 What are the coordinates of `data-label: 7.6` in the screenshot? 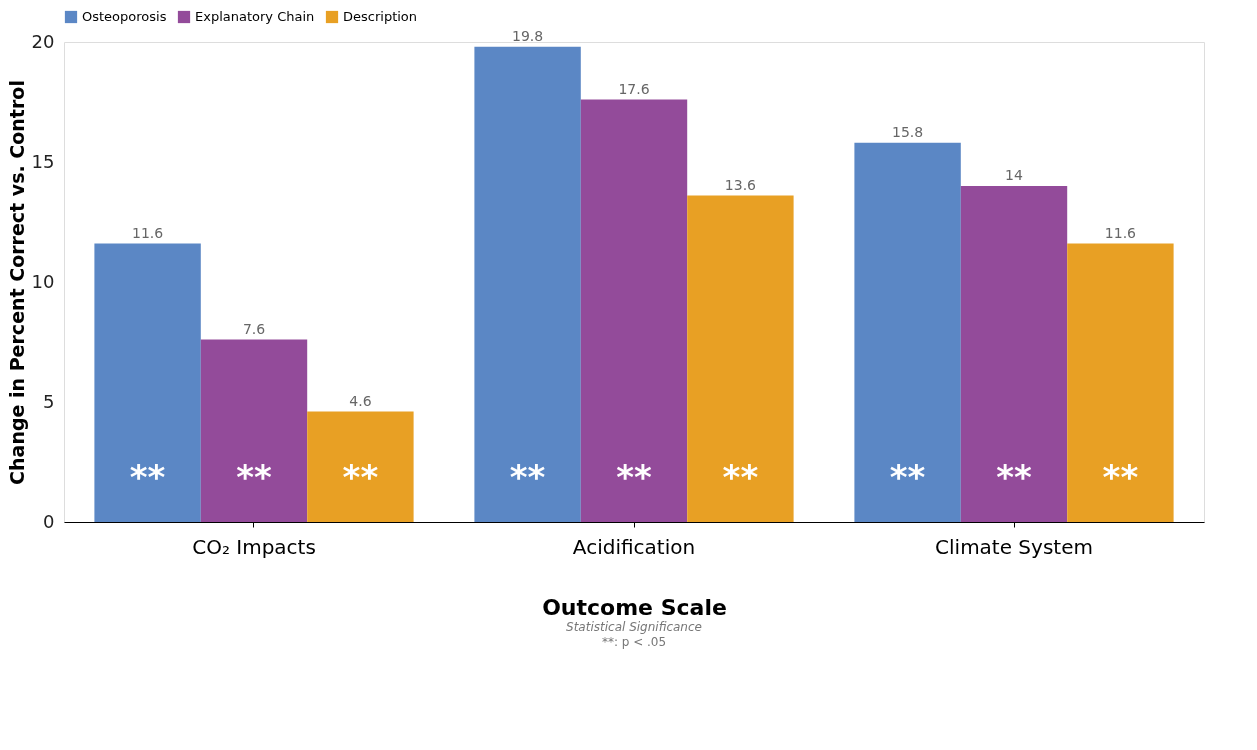 It's located at (254, 328).